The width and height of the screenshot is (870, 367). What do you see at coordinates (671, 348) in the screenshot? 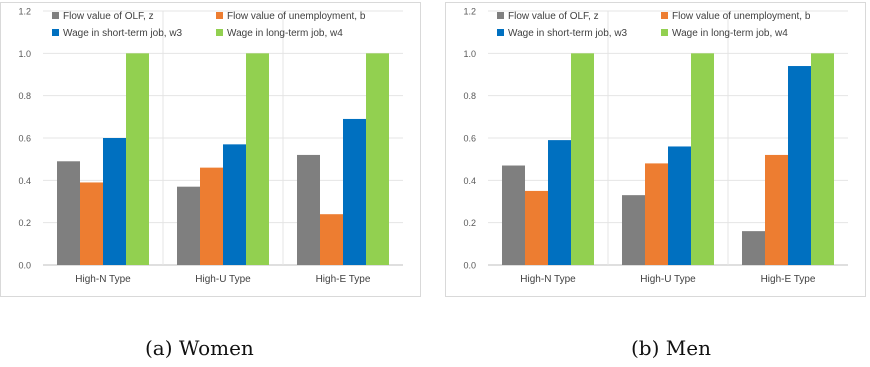
I see `men-caption: (b) Men` at bounding box center [671, 348].